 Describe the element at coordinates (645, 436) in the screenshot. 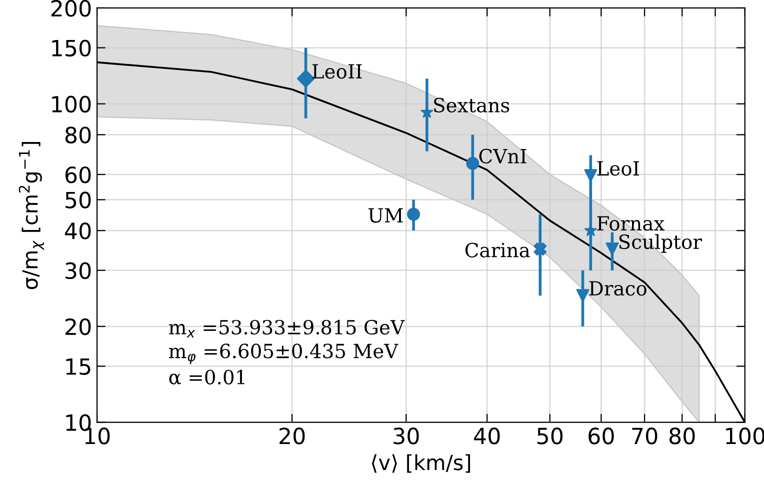

I see `x-tick-label: 70` at that location.